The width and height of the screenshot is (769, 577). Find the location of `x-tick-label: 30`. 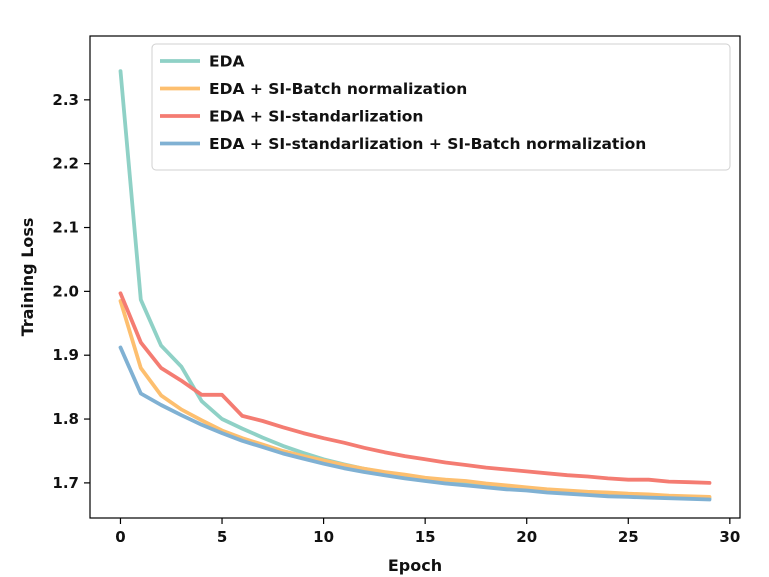

x-tick-label: 30 is located at coordinates (729, 537).